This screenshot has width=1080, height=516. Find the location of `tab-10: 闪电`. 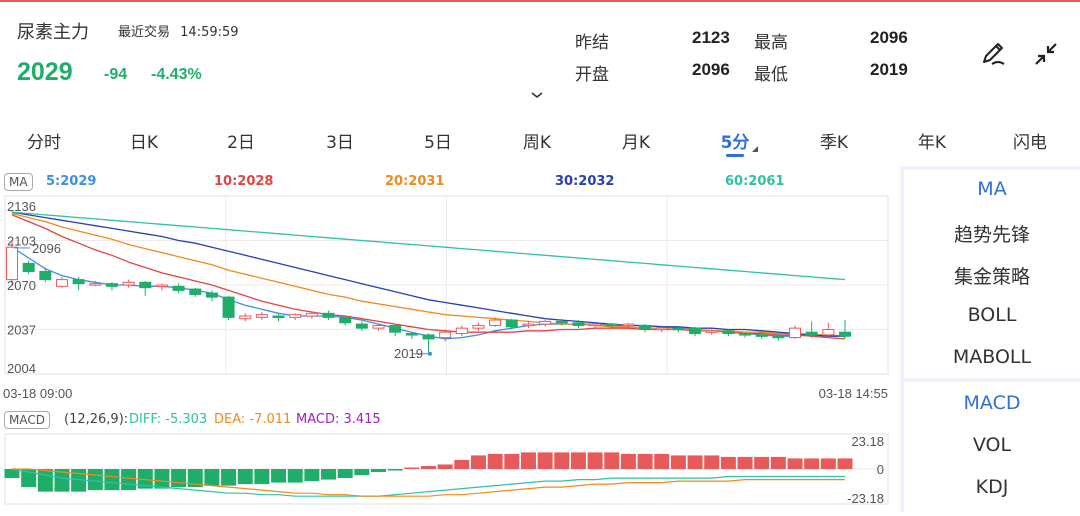

tab-10: 闪电 is located at coordinates (1030, 143).